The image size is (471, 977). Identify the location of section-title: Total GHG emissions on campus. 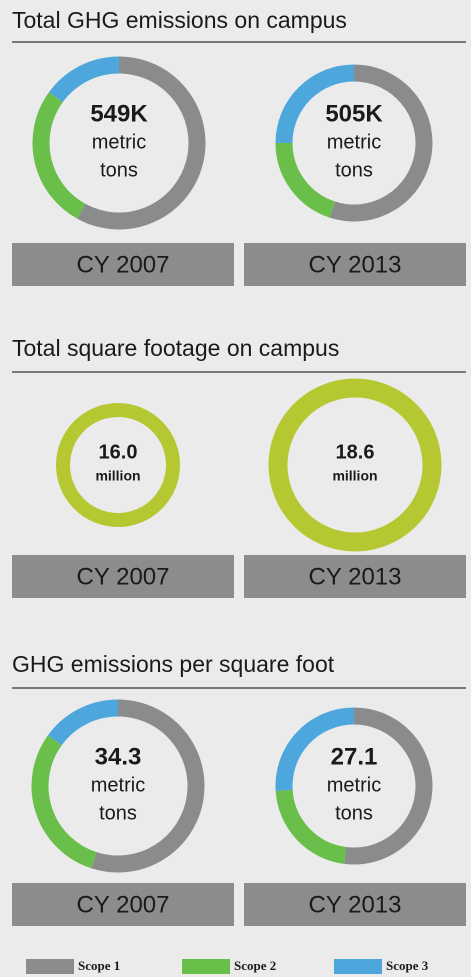
(179, 20).